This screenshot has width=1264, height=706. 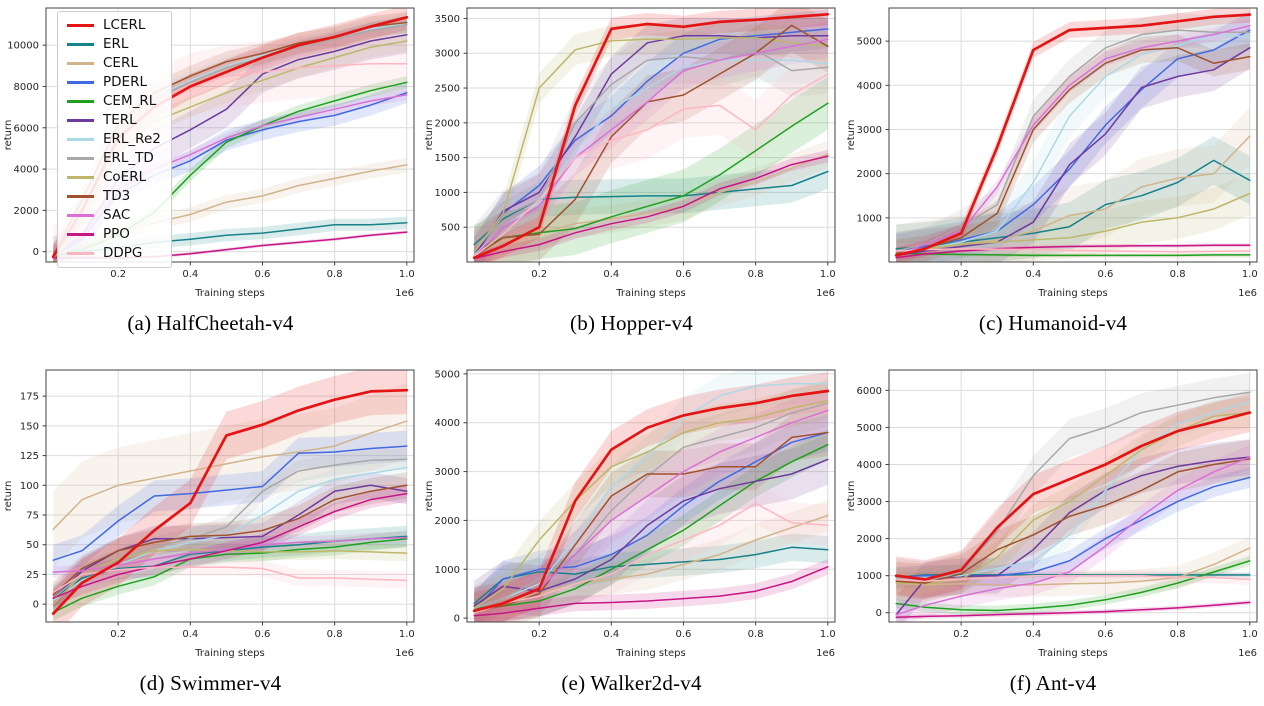 I want to click on legend-entry-td3: TD3, so click(x=114, y=196).